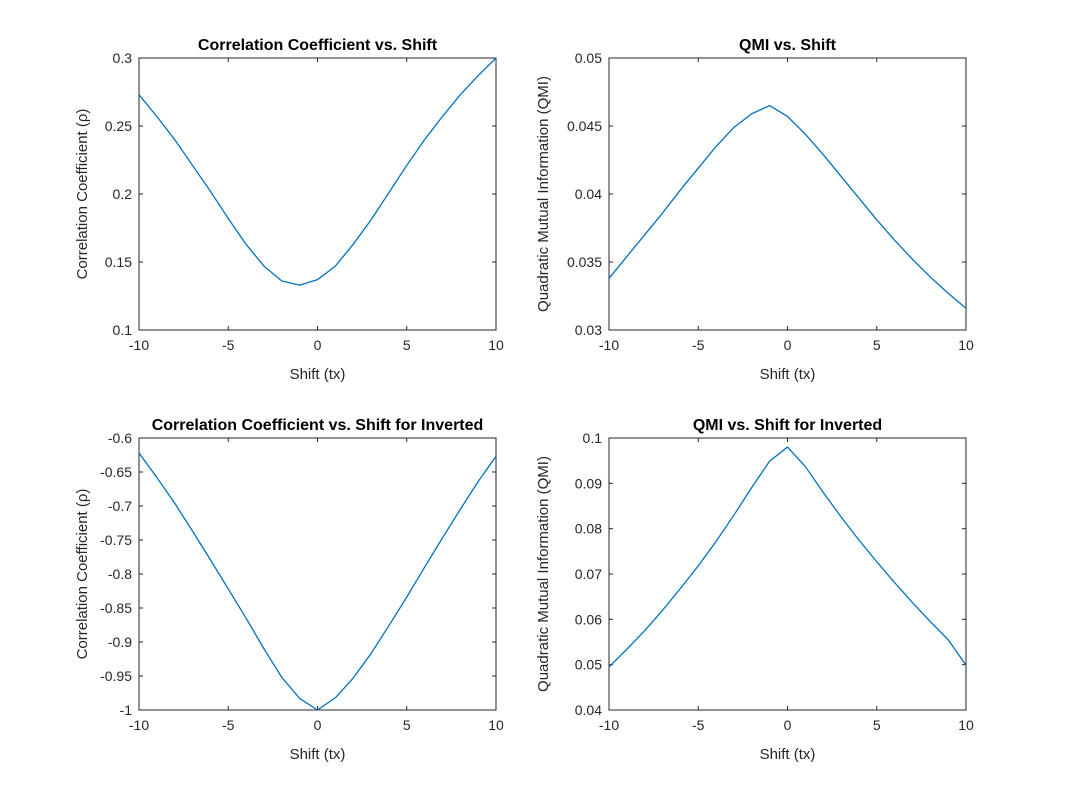  Describe the element at coordinates (118, 262) in the screenshot. I see `y-tick-label: 0.15` at that location.